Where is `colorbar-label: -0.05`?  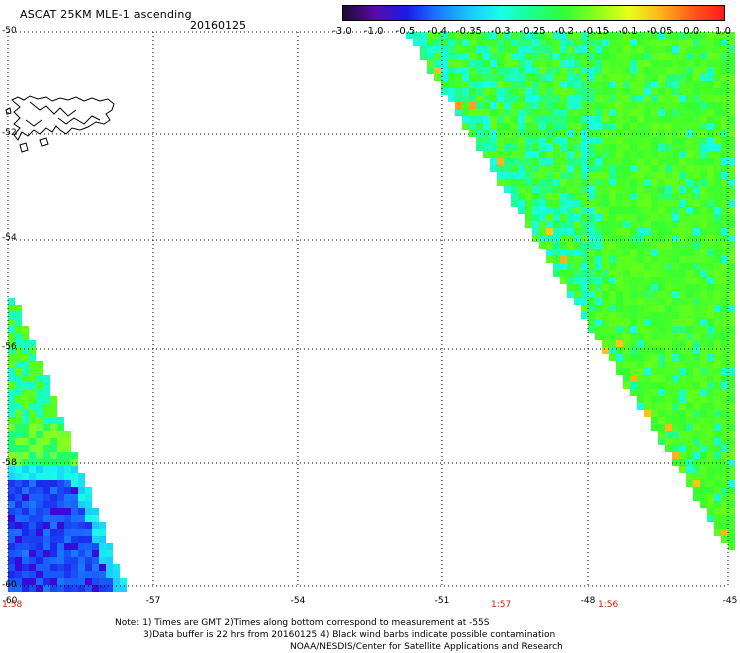
colorbar-label: -0.05 is located at coordinates (659, 31).